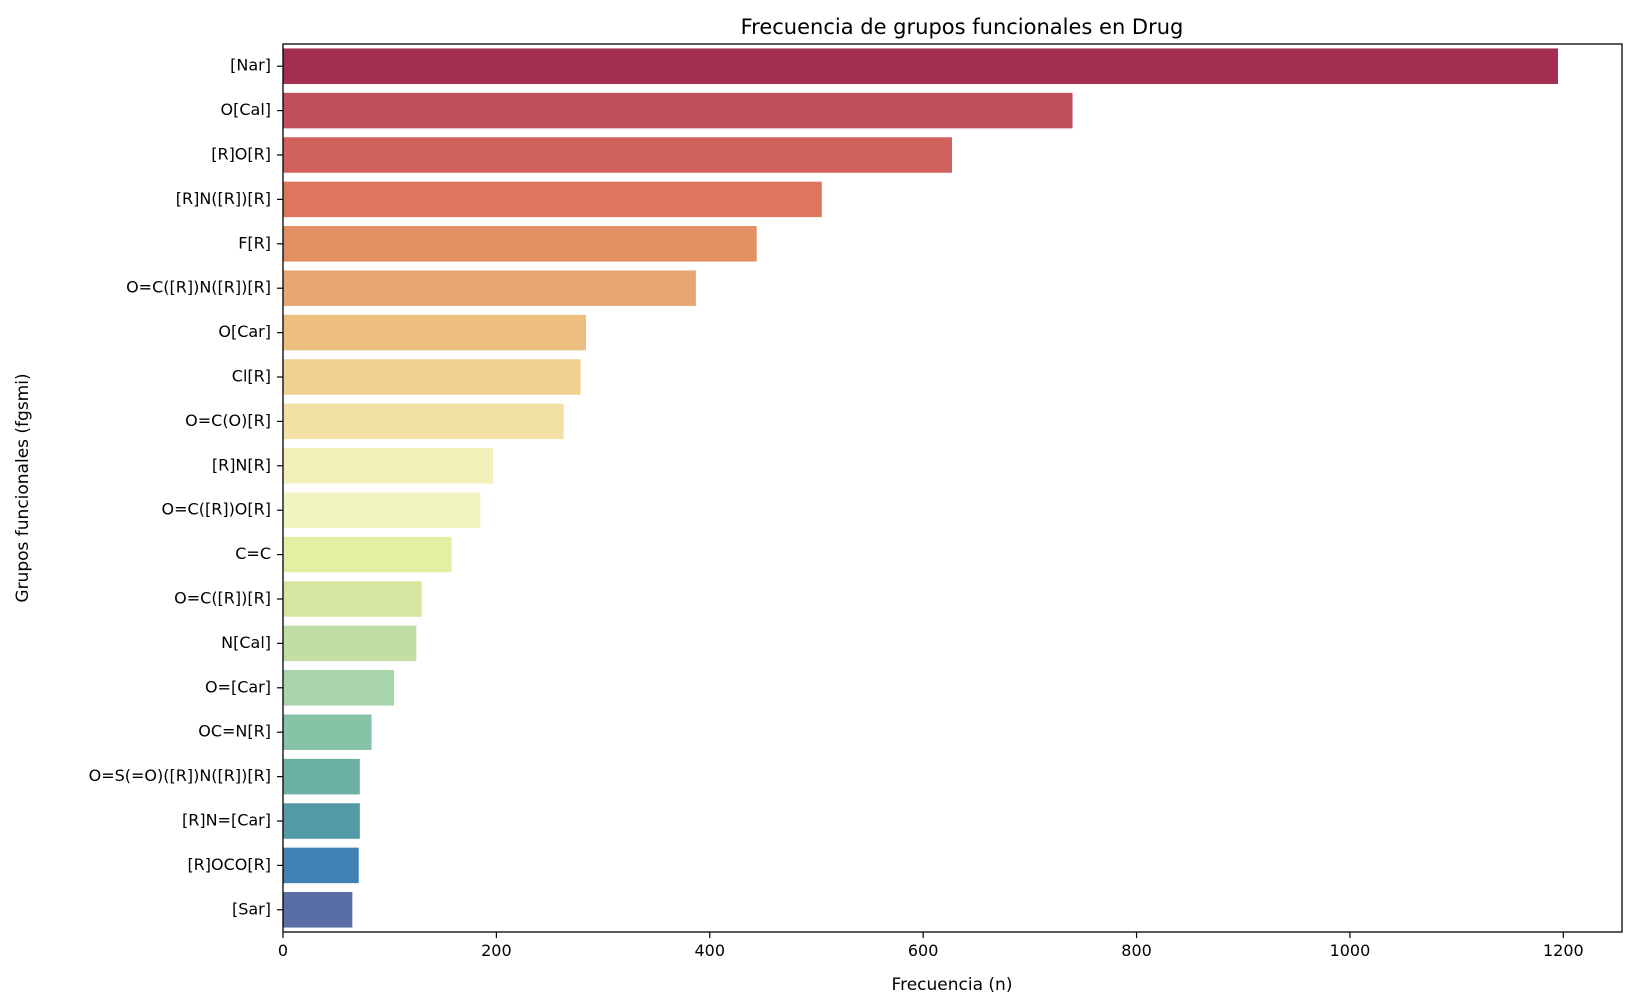  Describe the element at coordinates (253, 553) in the screenshot. I see `y-tick-label-11: C=C` at that location.